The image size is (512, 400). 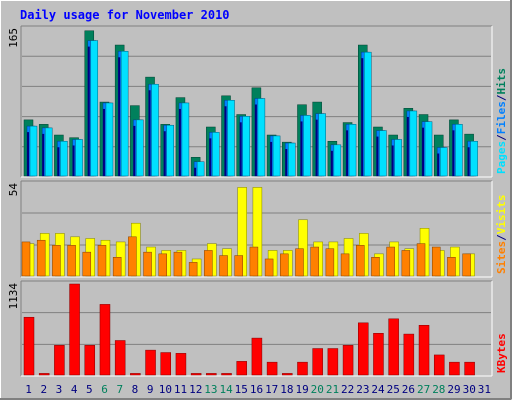 What do you see at coordinates (484, 389) in the screenshot?
I see `x-tick-label: 31` at bounding box center [484, 389].